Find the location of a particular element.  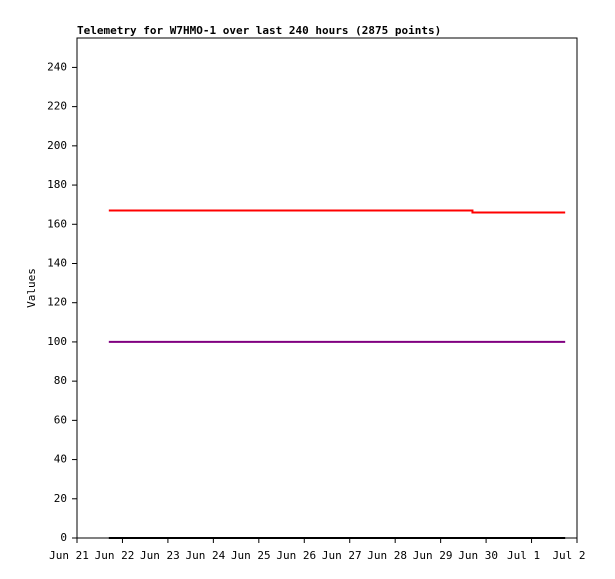

x-tick-label: Jun 22 is located at coordinates (115, 555).